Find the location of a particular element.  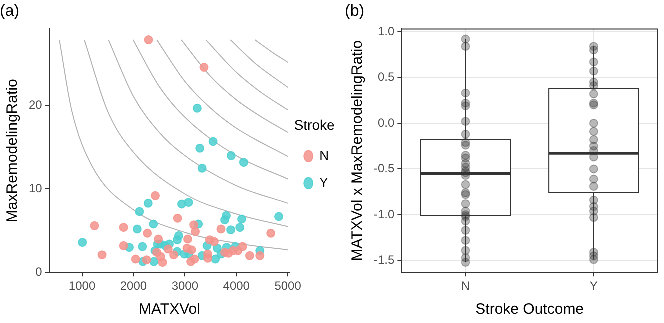

legend-title: Stroke is located at coordinates (314, 124).